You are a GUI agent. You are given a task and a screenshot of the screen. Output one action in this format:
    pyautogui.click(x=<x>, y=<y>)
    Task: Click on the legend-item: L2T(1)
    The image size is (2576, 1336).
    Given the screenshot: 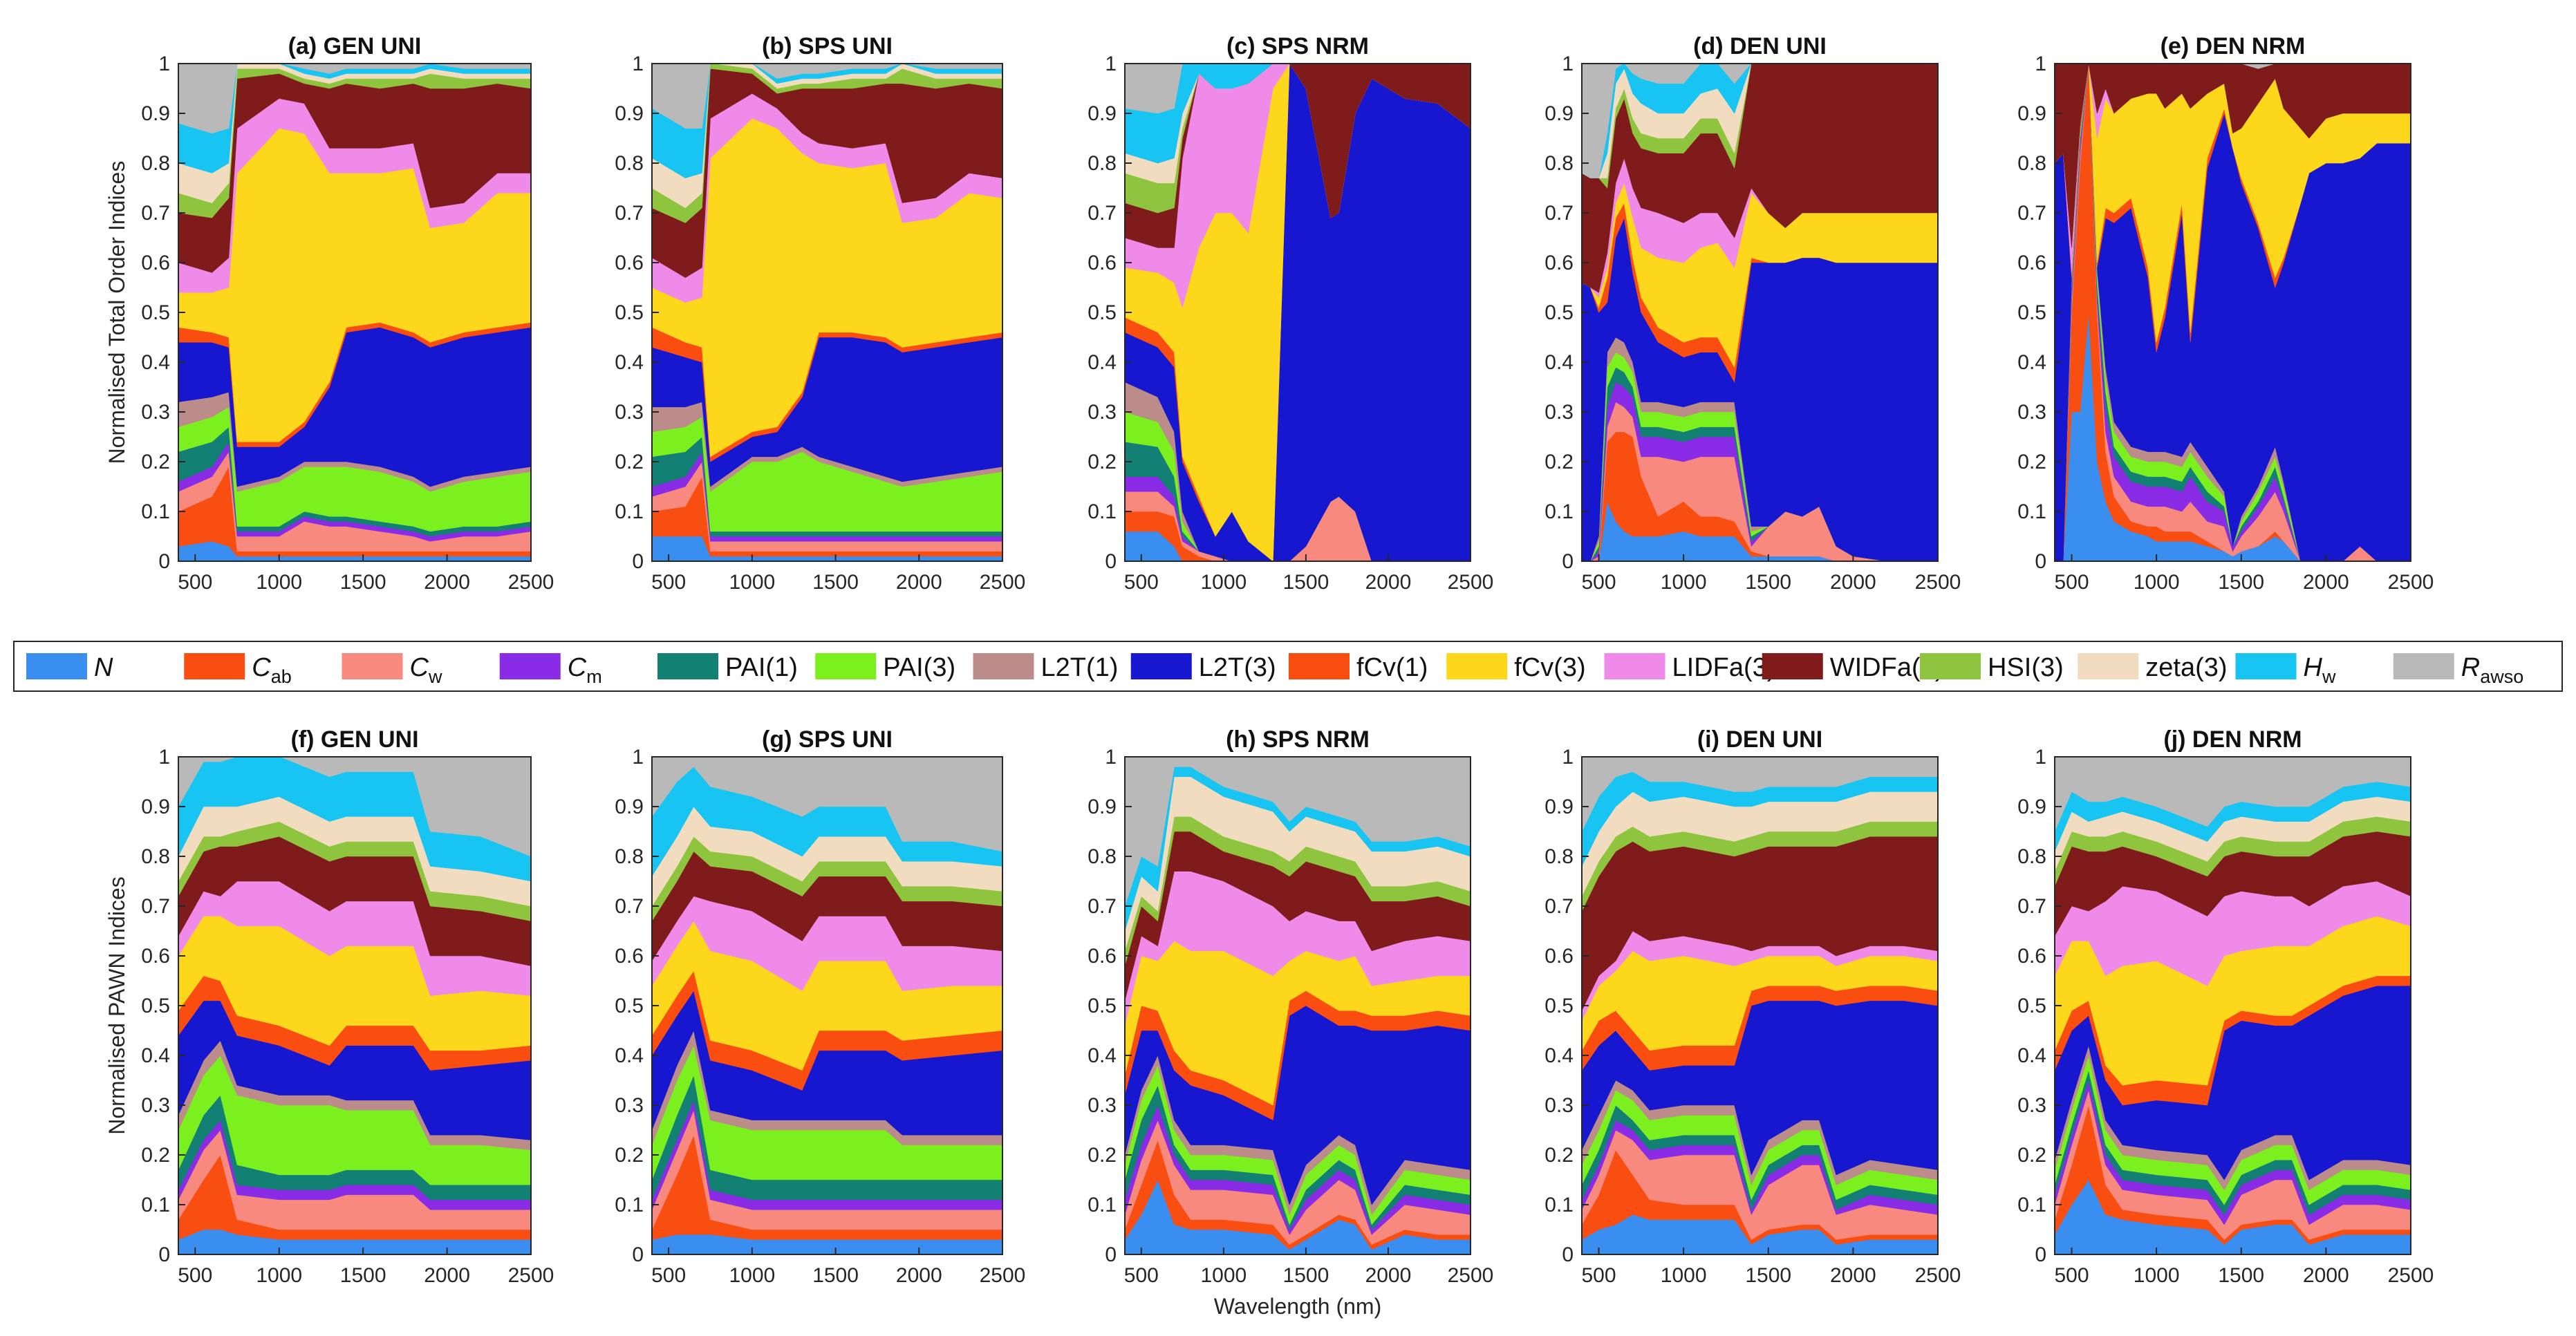 What is the action you would take?
    pyautogui.click(x=1045, y=667)
    